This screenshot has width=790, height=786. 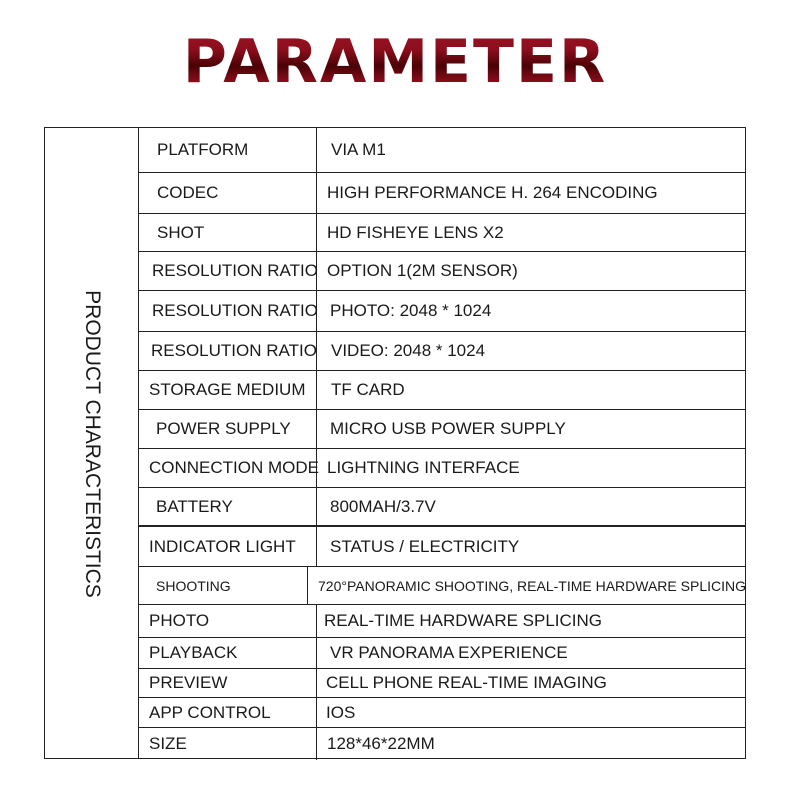 I want to click on table-row: RESOLUTION RATIO PHOTO: 2048 * 1024, so click(x=442, y=311).